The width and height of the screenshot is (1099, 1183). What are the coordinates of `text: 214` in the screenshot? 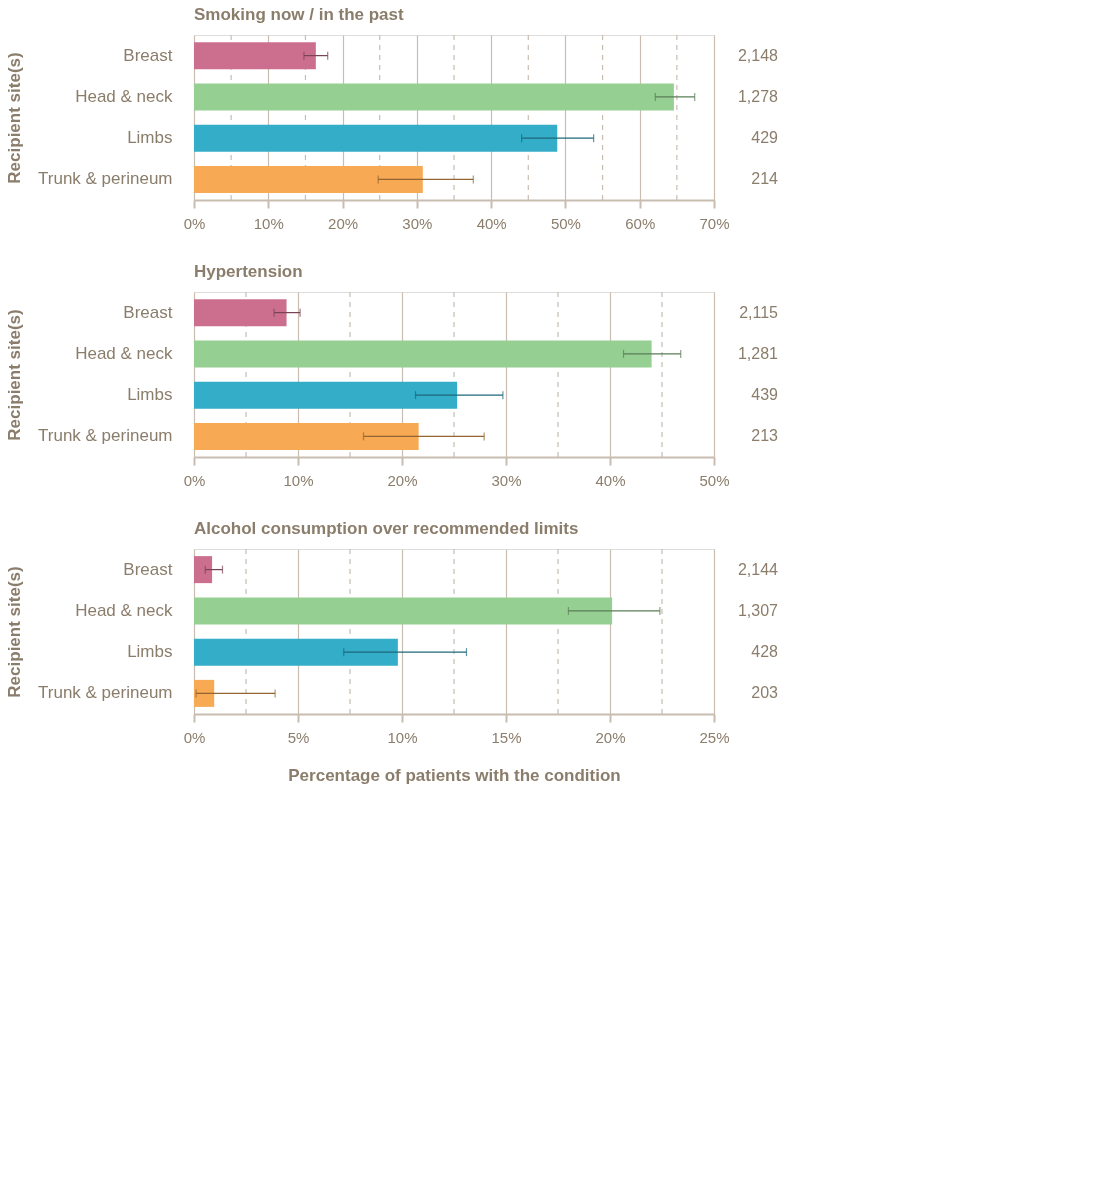 It's located at (765, 179).